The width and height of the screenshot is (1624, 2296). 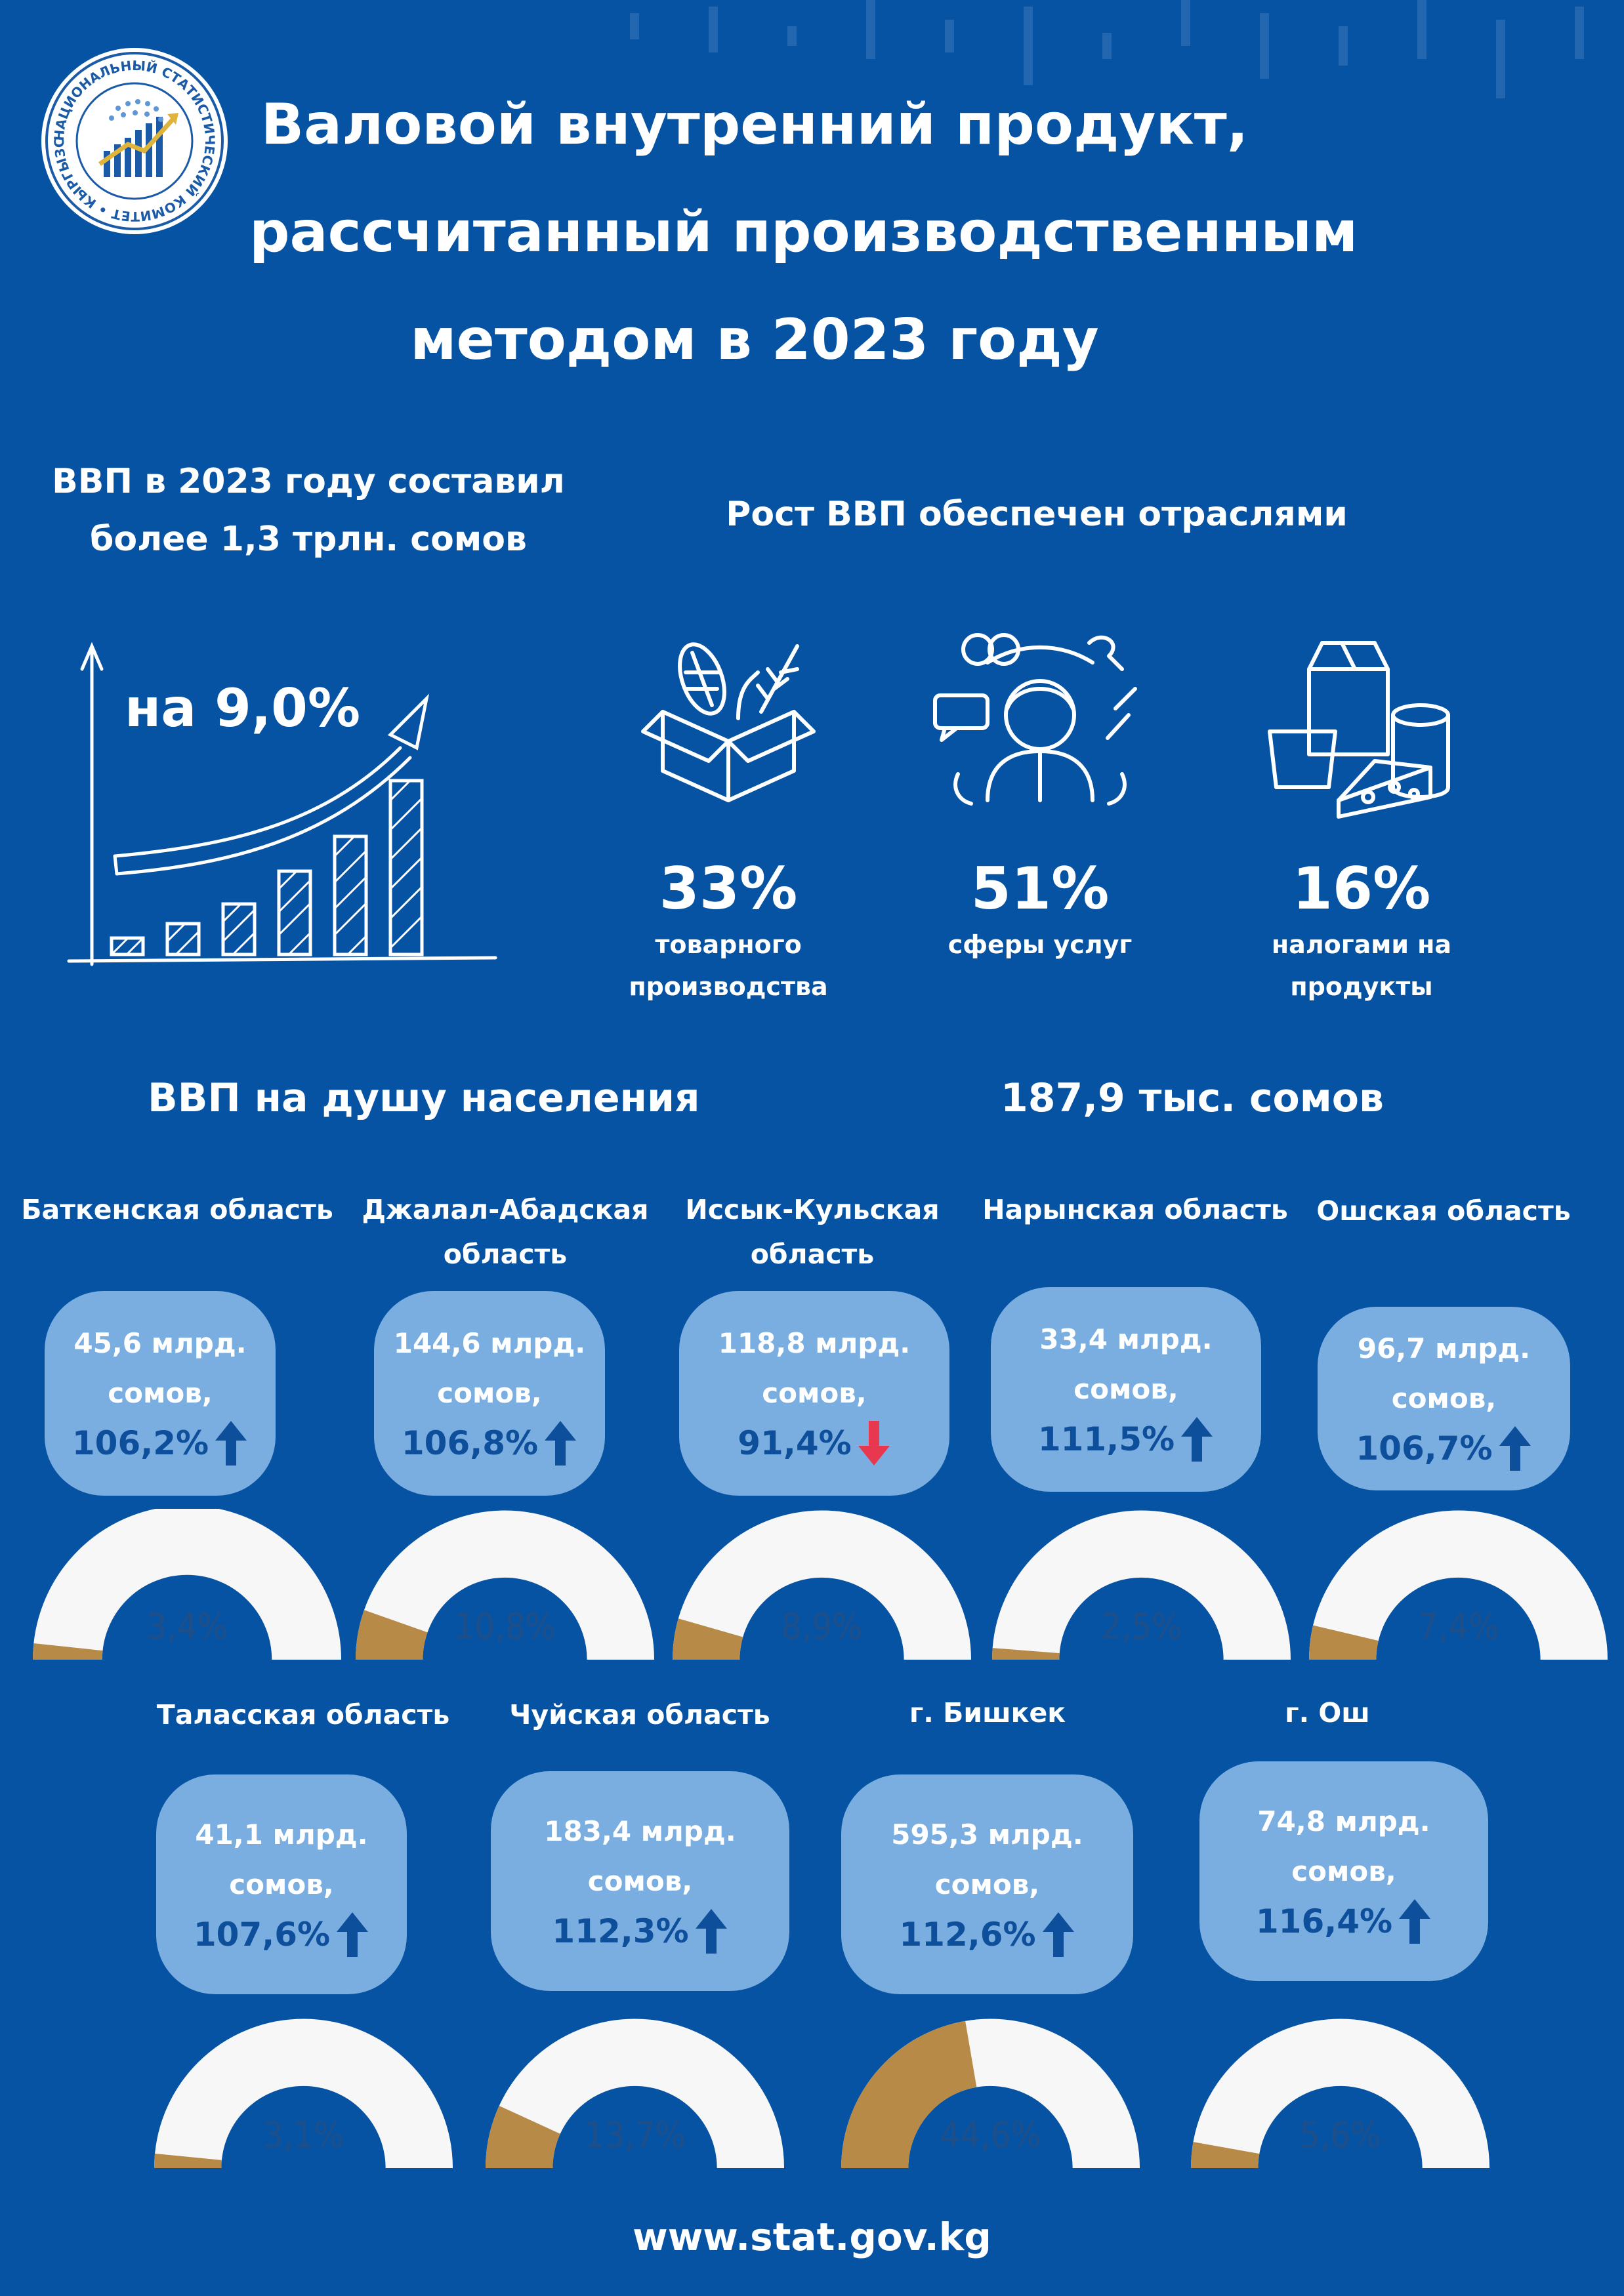 I want to click on region-share-label: 3,1%, so click(x=303, y=2135).